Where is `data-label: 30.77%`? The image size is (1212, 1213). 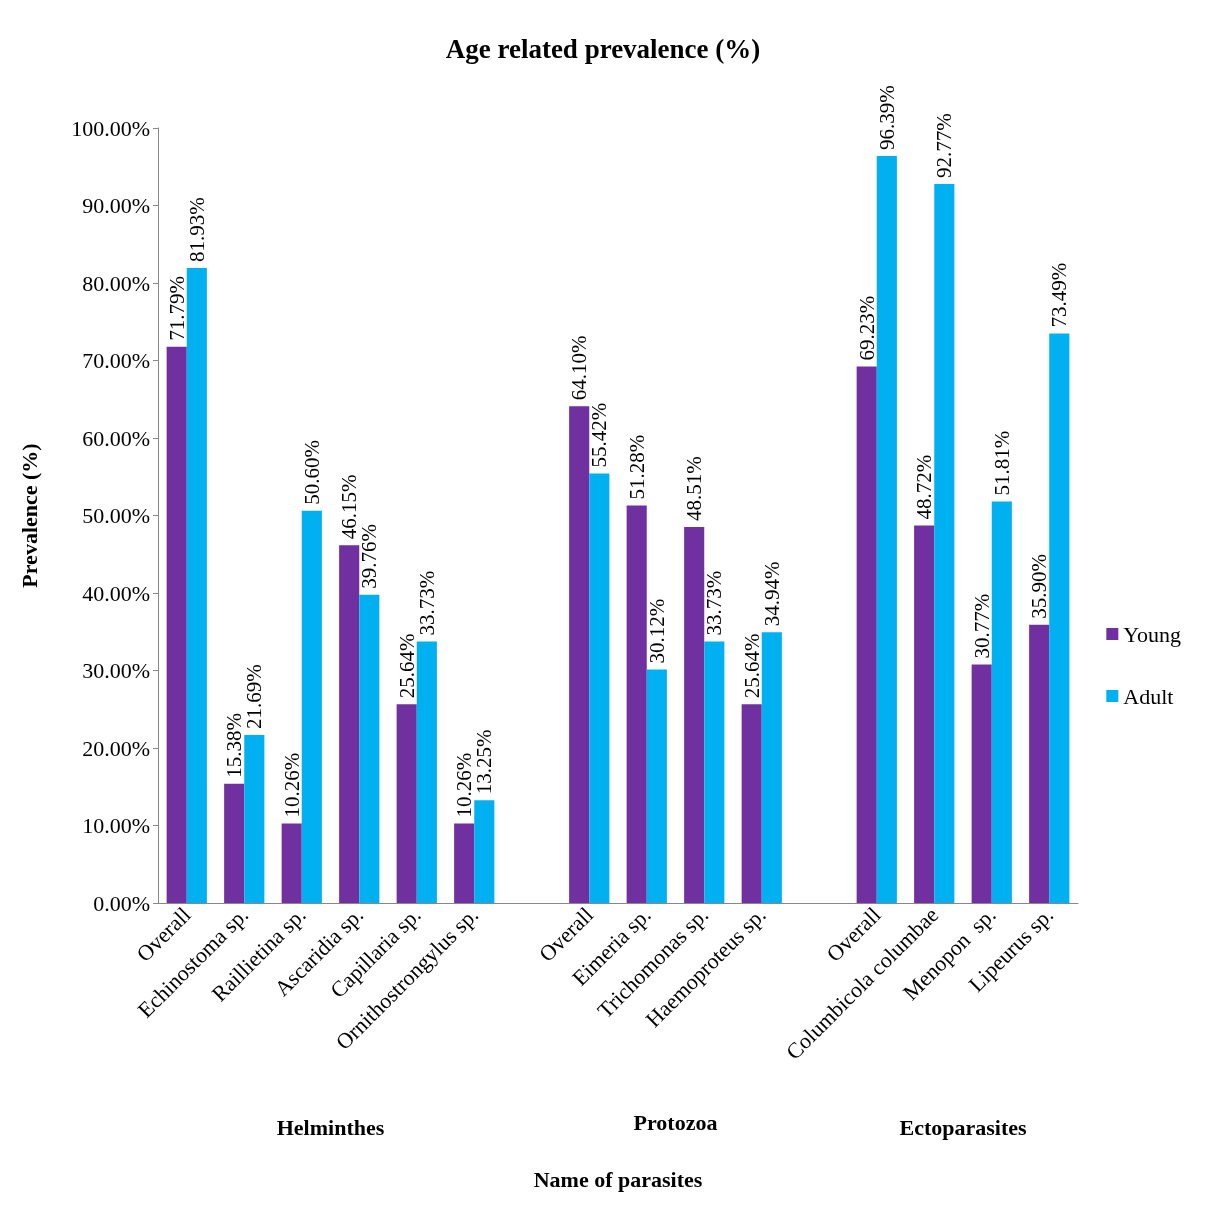
data-label: 30.77% is located at coordinates (981, 626).